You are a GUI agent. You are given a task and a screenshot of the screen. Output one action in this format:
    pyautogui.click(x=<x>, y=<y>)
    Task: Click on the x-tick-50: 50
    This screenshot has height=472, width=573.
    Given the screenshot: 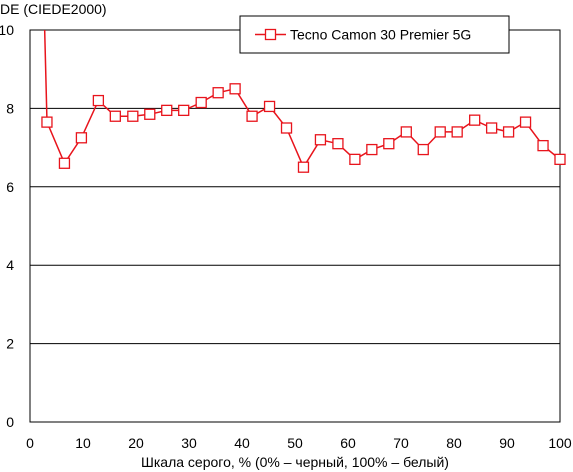 What is the action you would take?
    pyautogui.click(x=295, y=443)
    